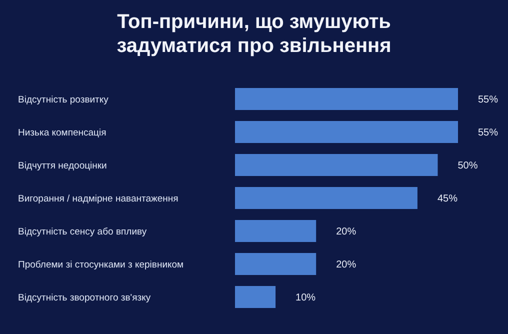  What do you see at coordinates (468, 166) in the screenshot?
I see `data-label: 50%` at bounding box center [468, 166].